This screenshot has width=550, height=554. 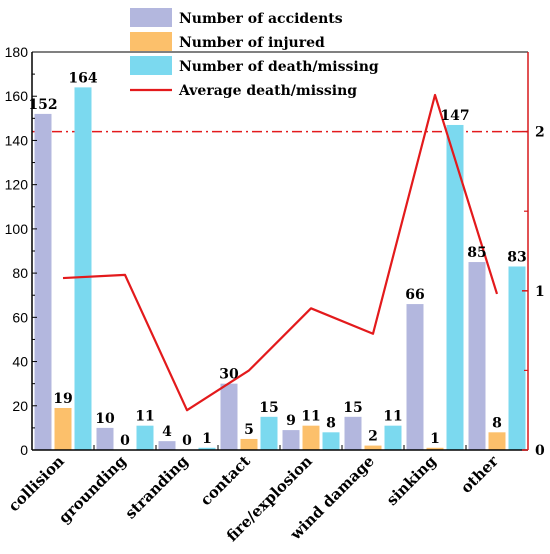 I want to click on bar-number-of-accidents-other, so click(x=477, y=356).